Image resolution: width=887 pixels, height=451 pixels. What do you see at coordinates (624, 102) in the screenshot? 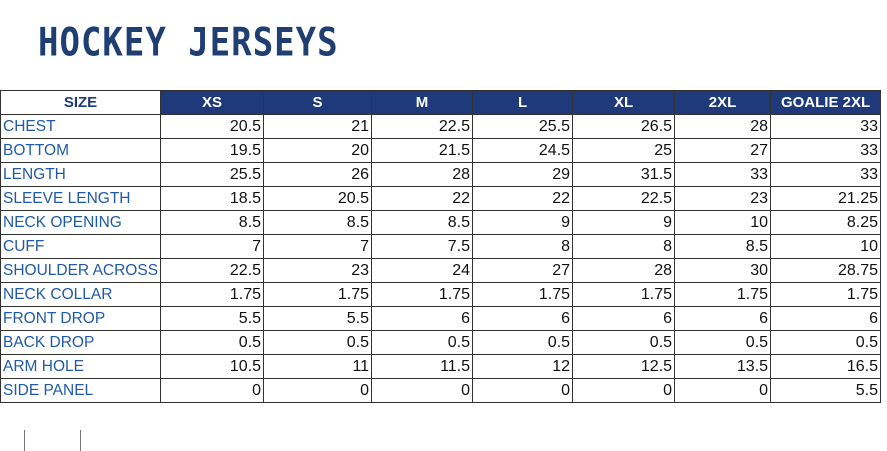
I see `column-header: XL` at bounding box center [624, 102].